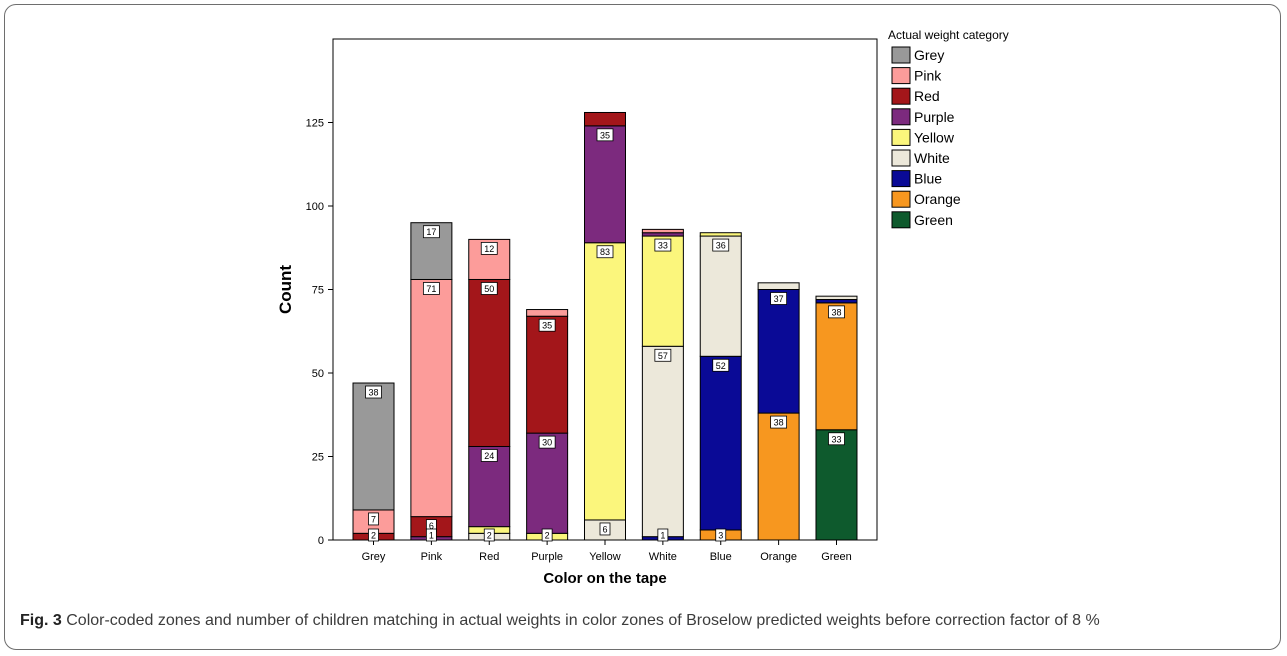 Image resolution: width=1287 pixels, height=656 pixels. I want to click on legend-label: Grey, so click(929, 55).